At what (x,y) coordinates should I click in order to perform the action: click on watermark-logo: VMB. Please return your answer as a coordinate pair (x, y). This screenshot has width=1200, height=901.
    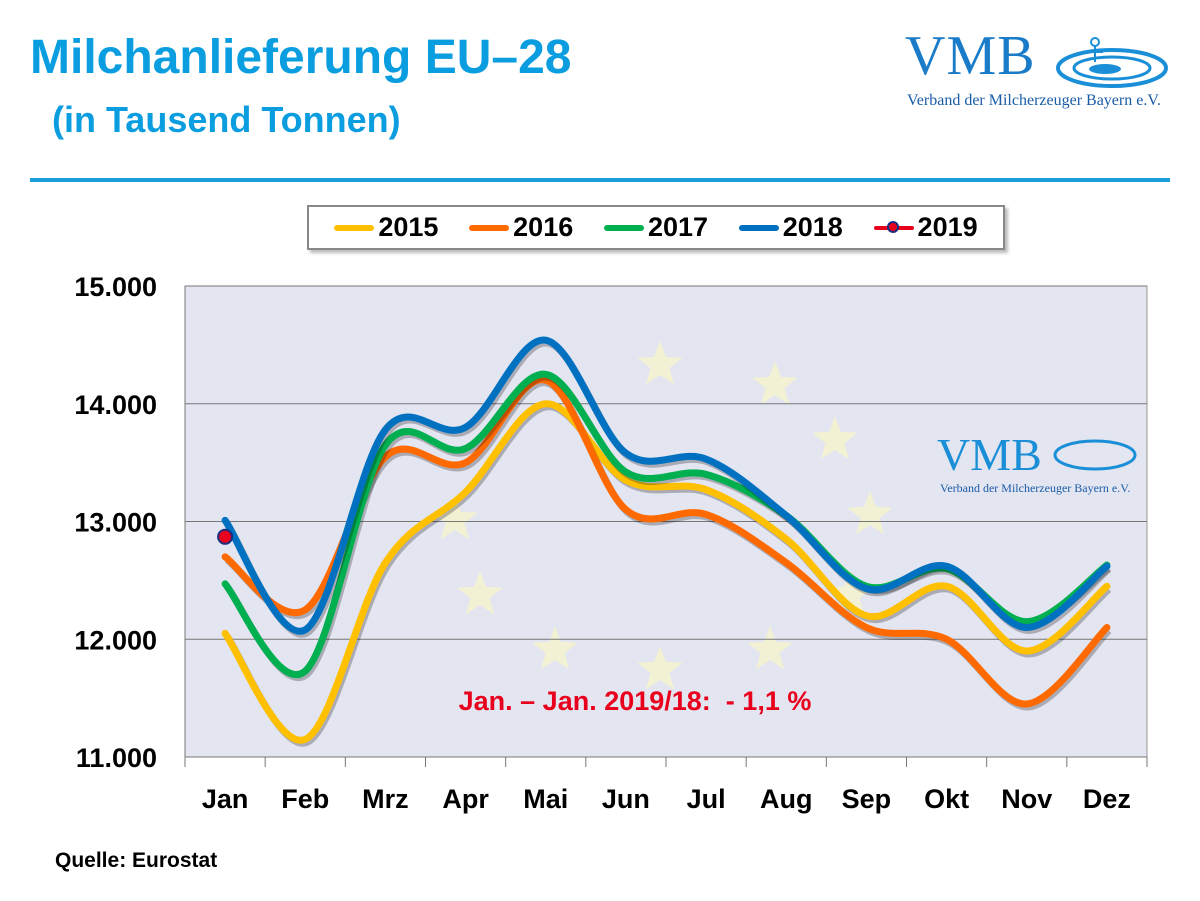
    Looking at the image, I should click on (989, 454).